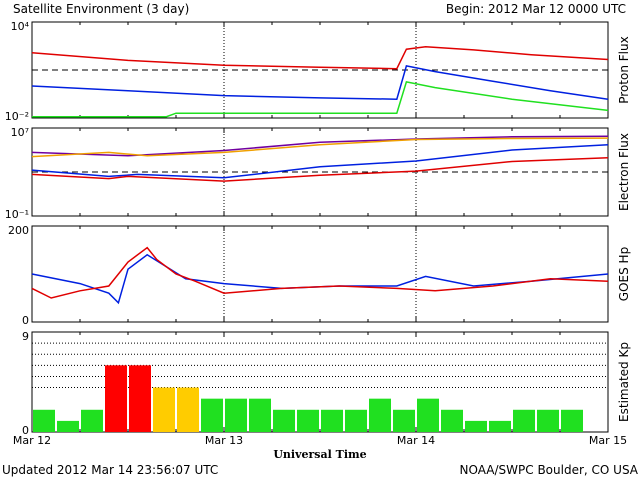 This screenshot has height=480, width=640. I want to click on y-tick-bottom: 10⁻¹, so click(17, 214).